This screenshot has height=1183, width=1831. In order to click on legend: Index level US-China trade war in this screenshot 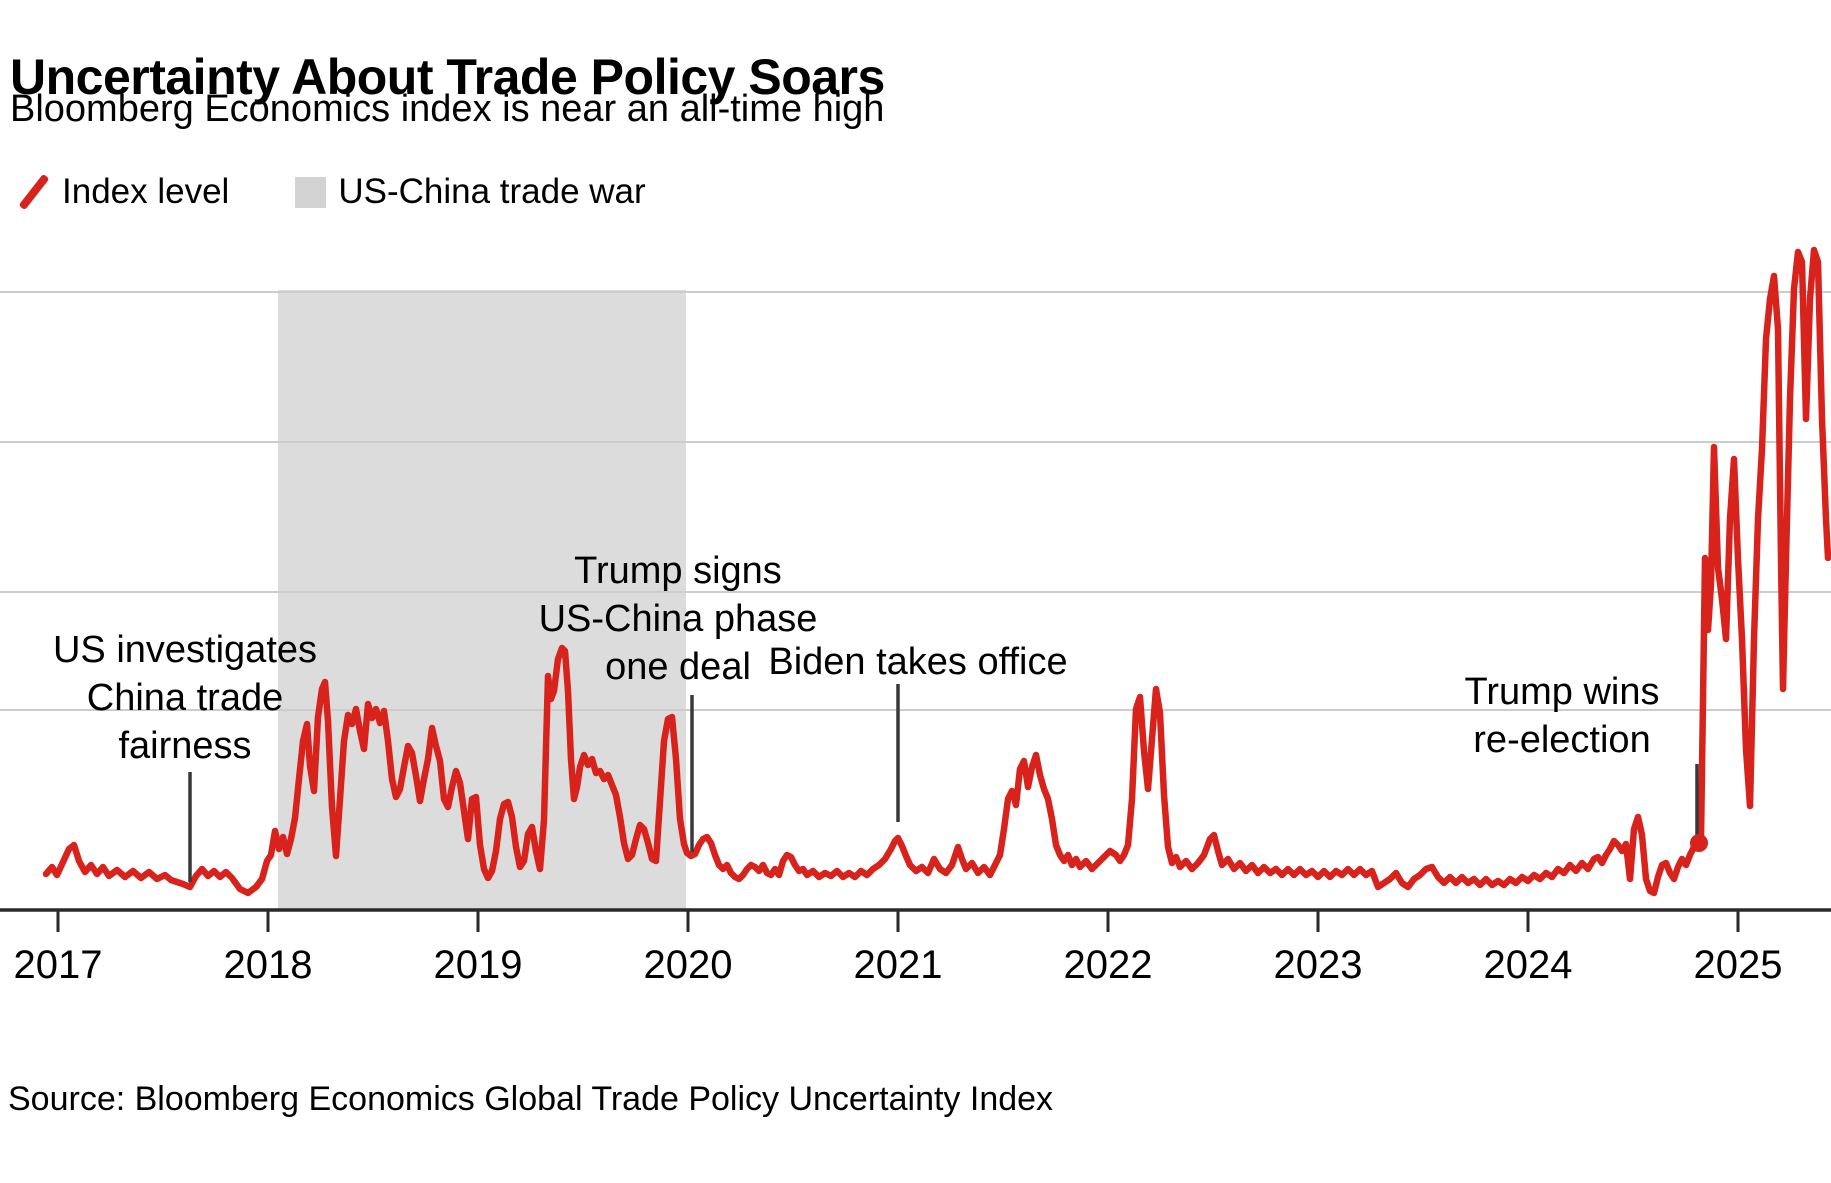, I will do `click(328, 192)`.